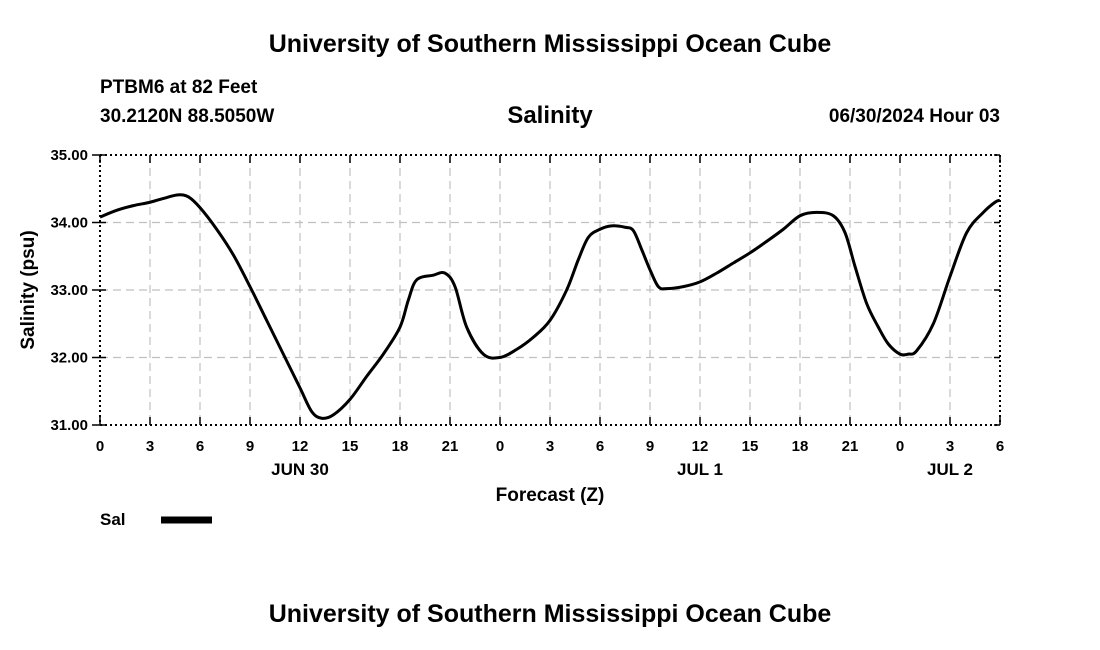 The width and height of the screenshot is (1100, 650). Describe the element at coordinates (950, 469) in the screenshot. I see `date-label: JUL 2` at that location.